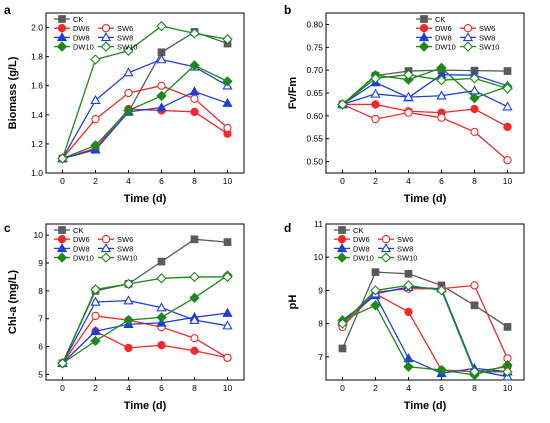 This screenshot has height=423, width=550. I want to click on series-dw6, so click(145, 133).